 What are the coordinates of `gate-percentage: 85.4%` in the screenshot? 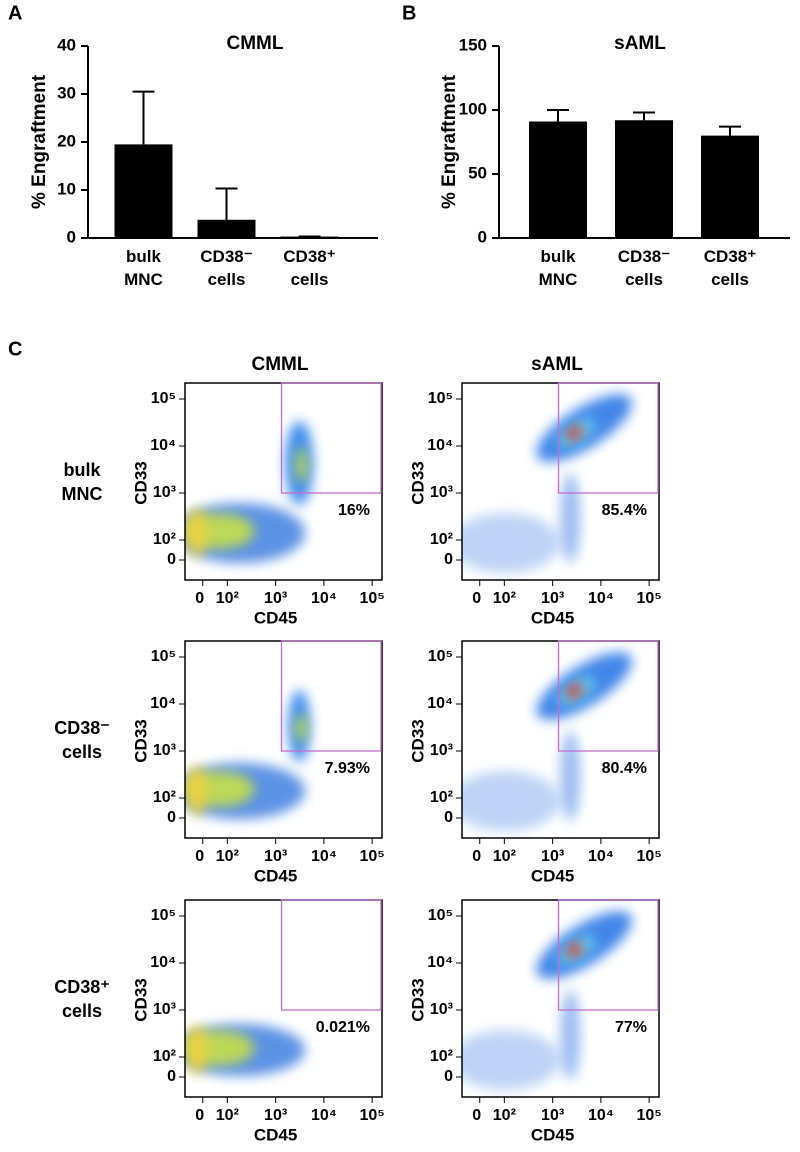 It's located at (624, 510).